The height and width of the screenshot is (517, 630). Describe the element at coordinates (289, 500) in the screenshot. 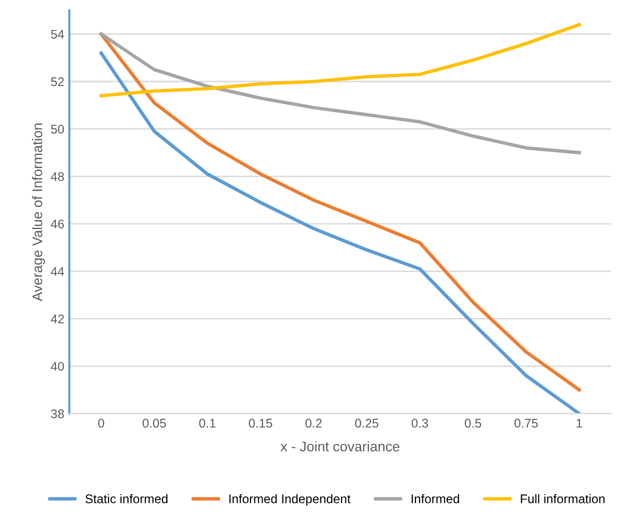

I see `legend-label: Informed Independent` at that location.